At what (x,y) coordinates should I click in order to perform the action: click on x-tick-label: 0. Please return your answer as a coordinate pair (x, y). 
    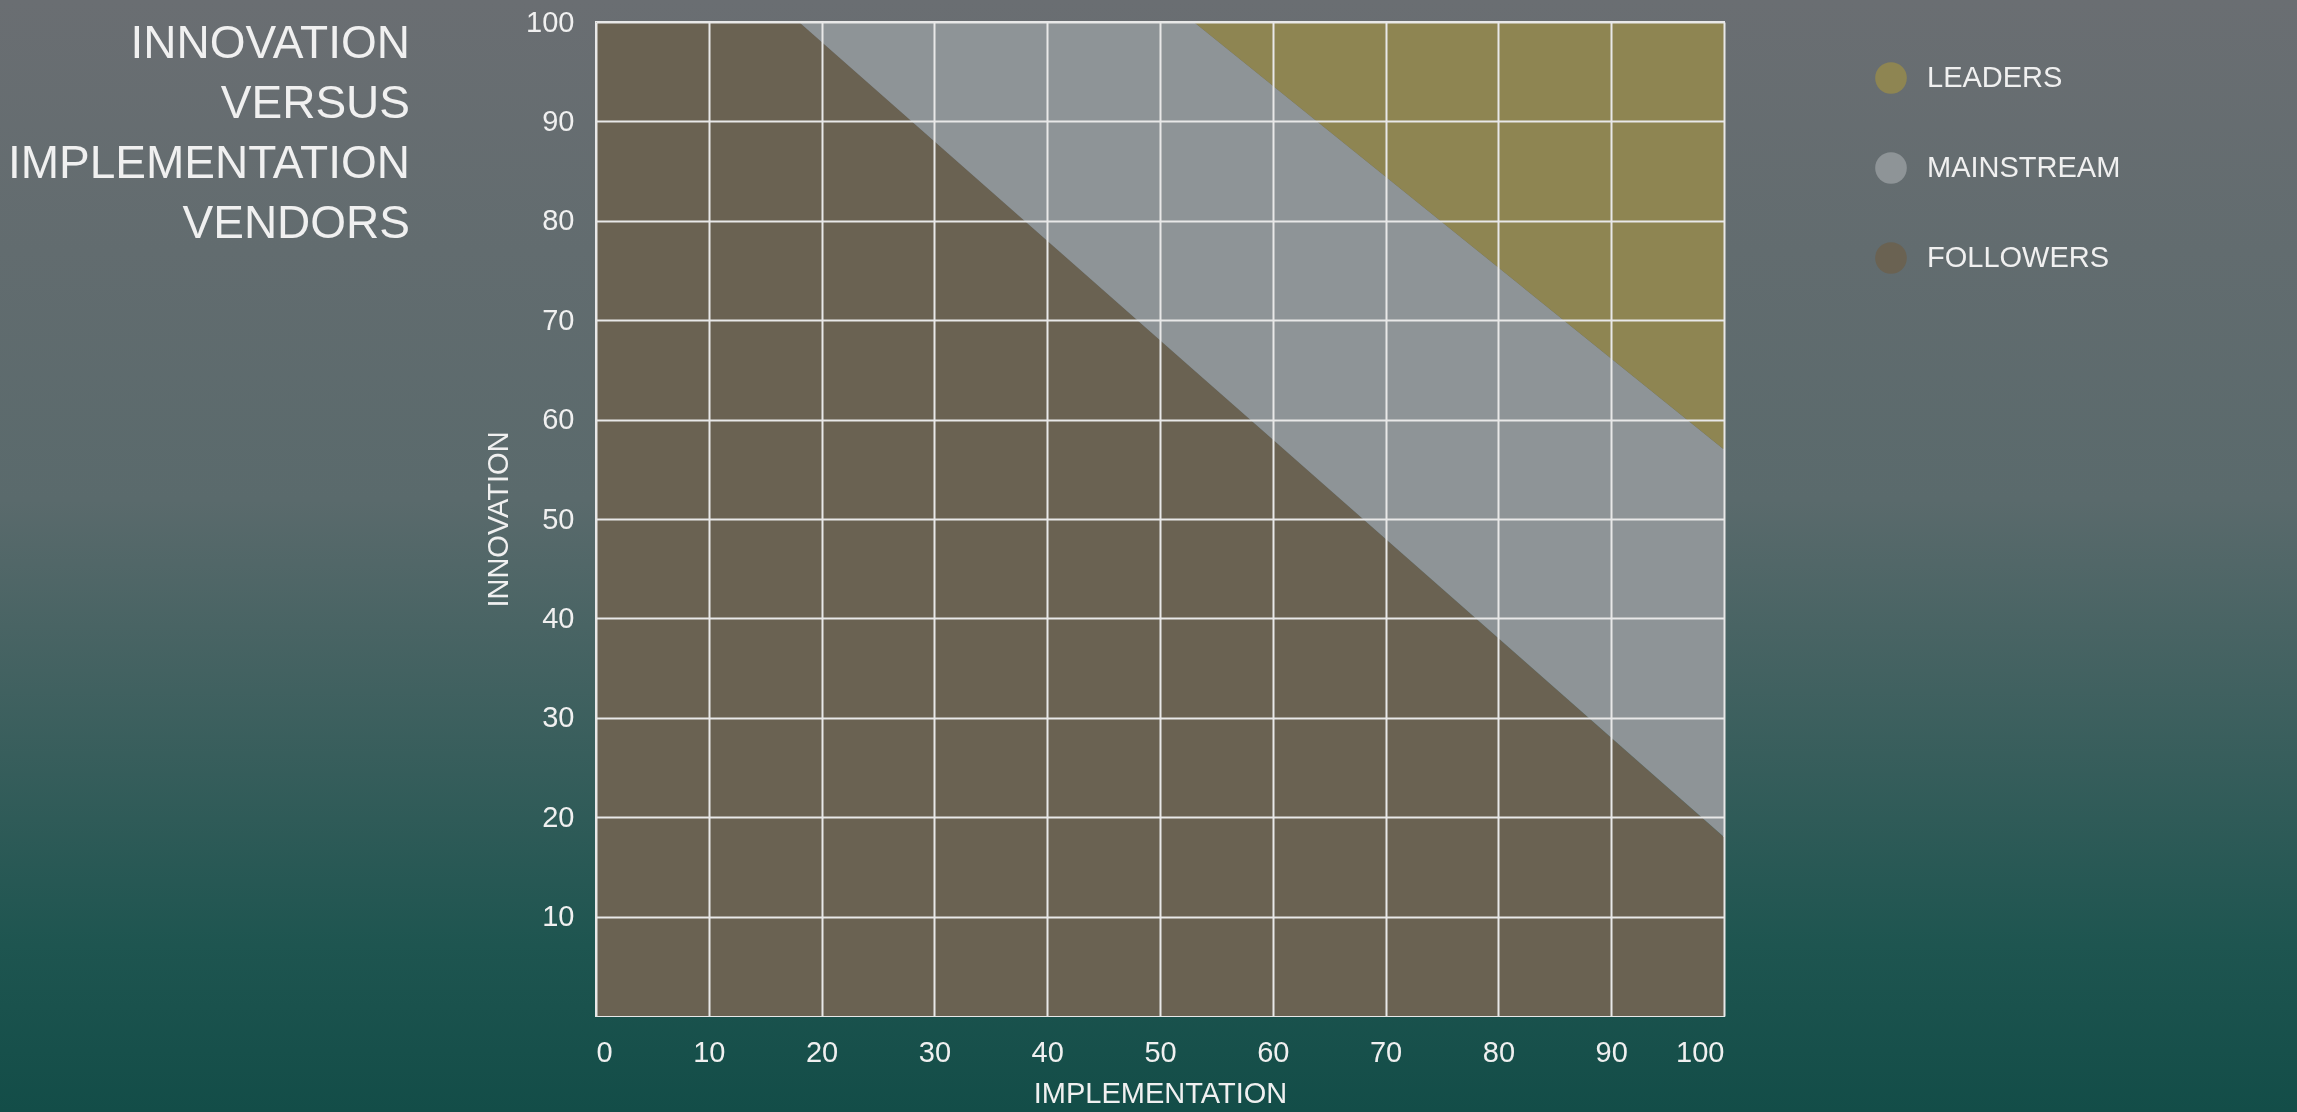
    Looking at the image, I should click on (604, 1051).